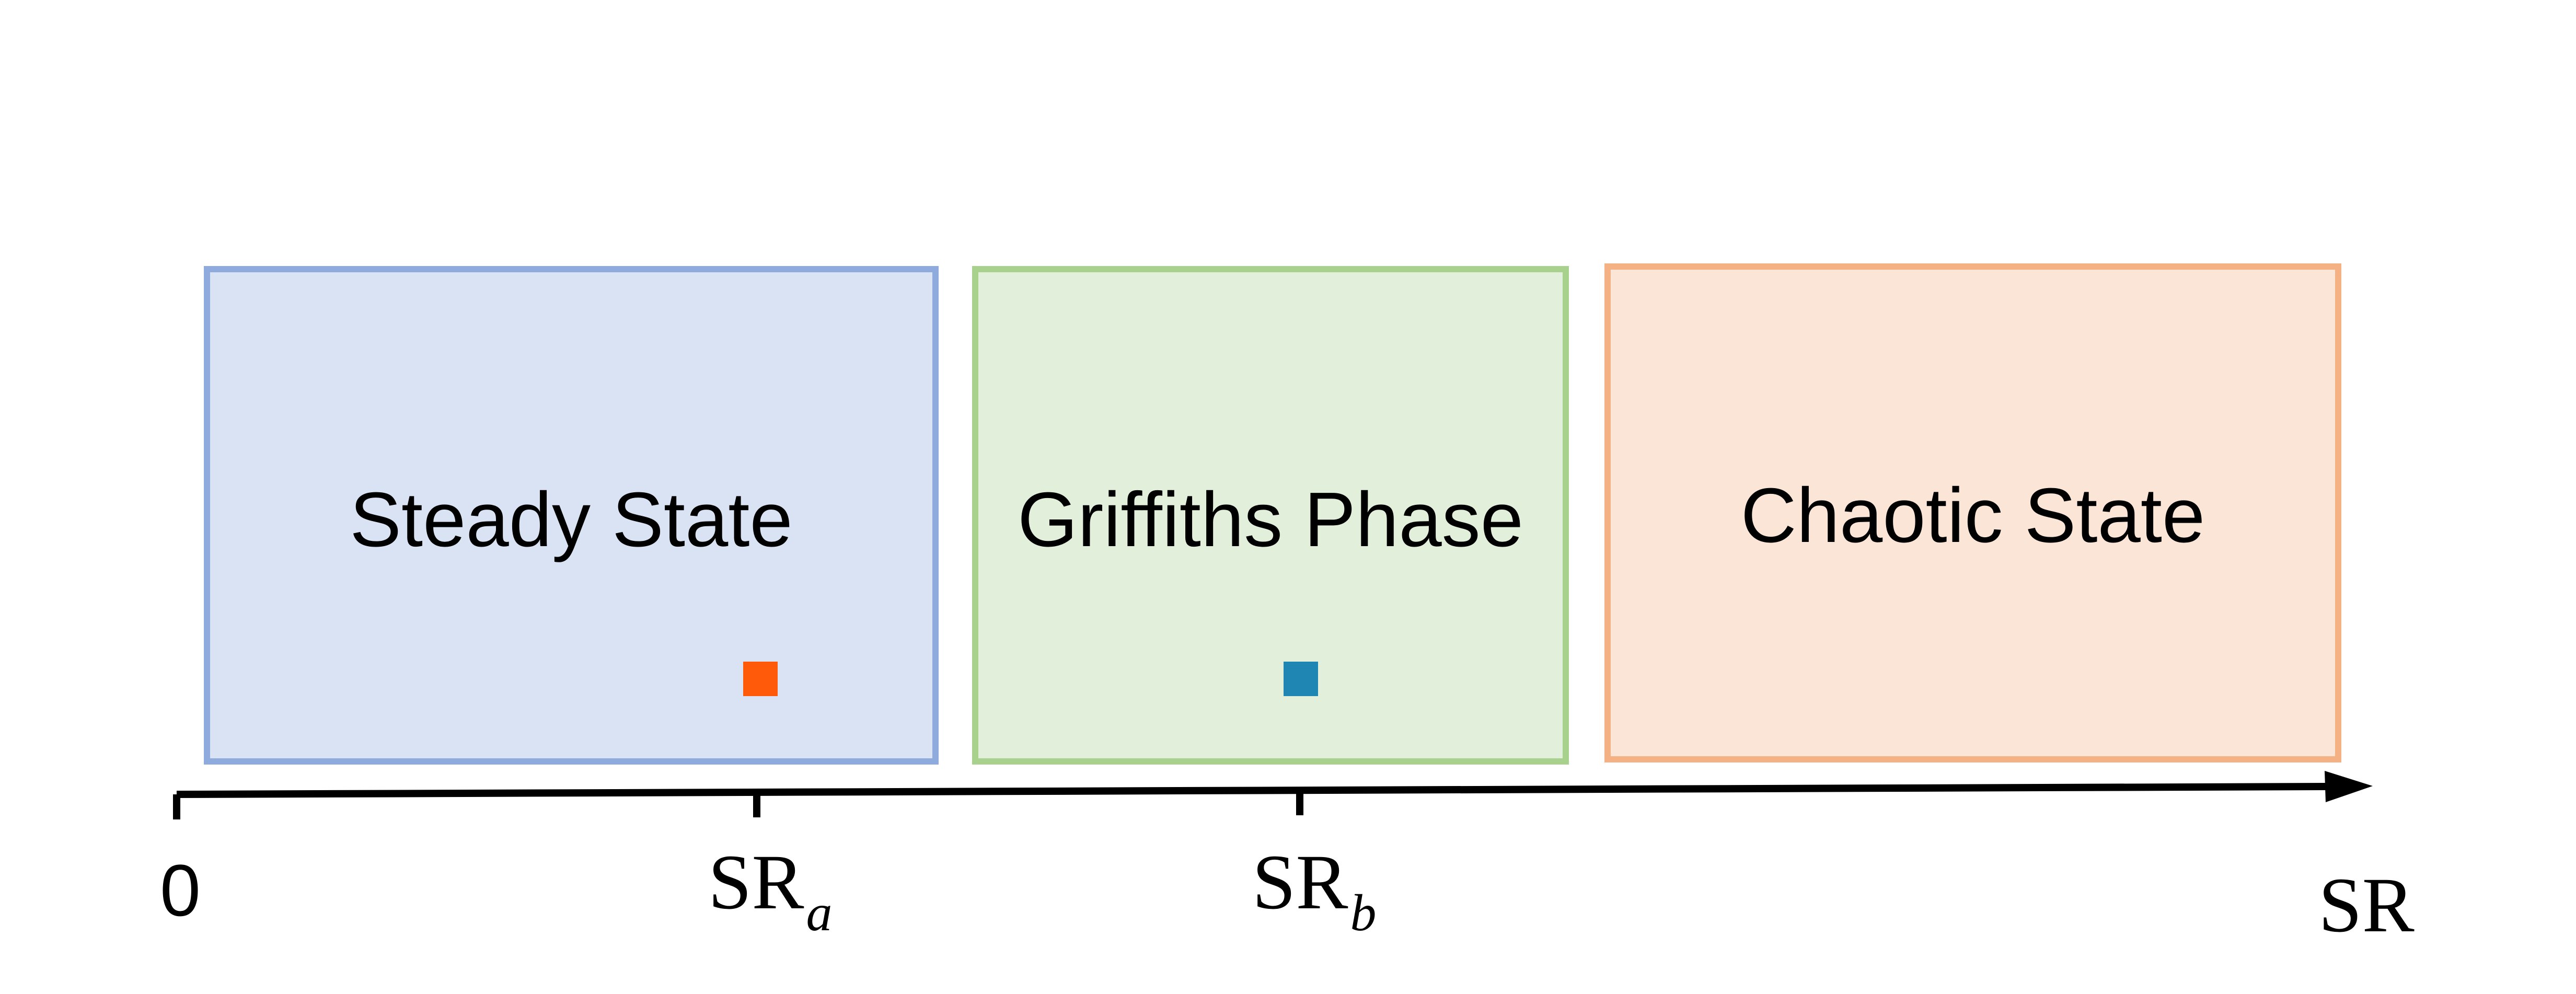  I want to click on region-steady-state-border, so click(571, 515).